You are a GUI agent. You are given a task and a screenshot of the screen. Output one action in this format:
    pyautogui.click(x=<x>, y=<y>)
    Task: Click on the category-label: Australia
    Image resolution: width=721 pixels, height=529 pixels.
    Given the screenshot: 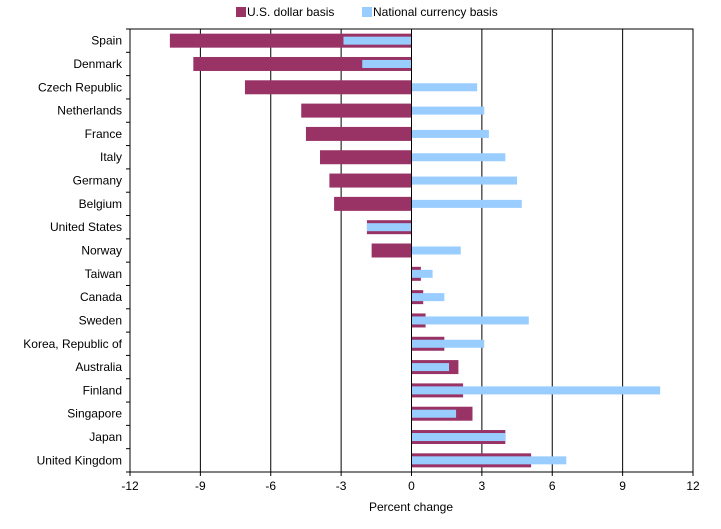 What is the action you would take?
    pyautogui.click(x=98, y=367)
    